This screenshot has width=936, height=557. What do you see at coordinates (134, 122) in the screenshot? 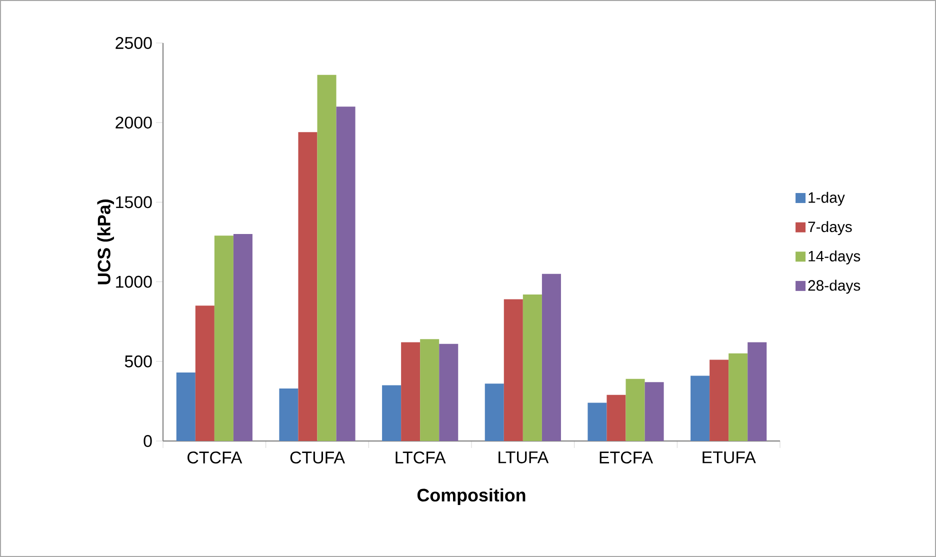
I see `y-tick-label: 2000` at bounding box center [134, 122].